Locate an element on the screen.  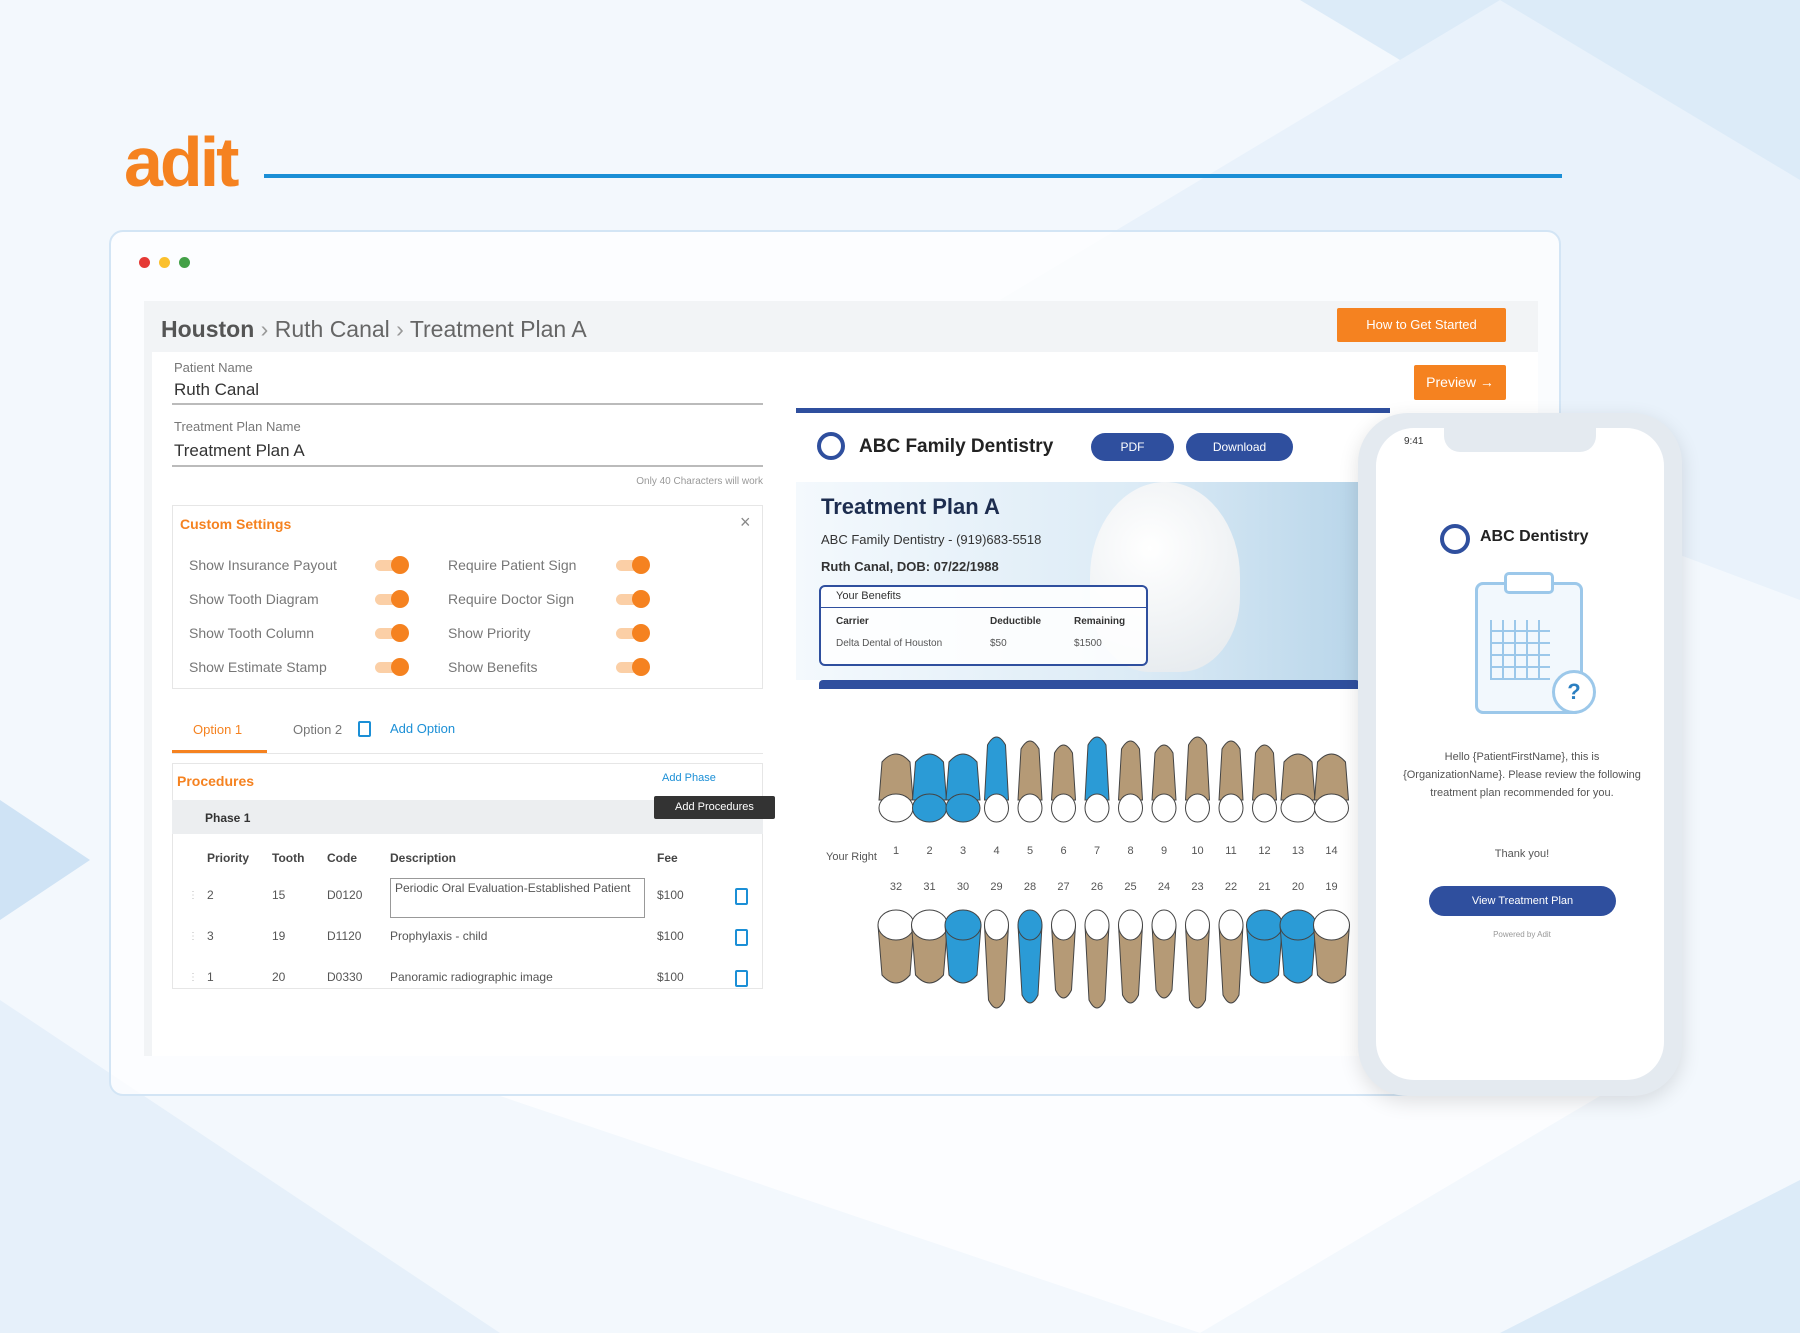
field-value: Treatment Plan A is located at coordinates (239, 450).